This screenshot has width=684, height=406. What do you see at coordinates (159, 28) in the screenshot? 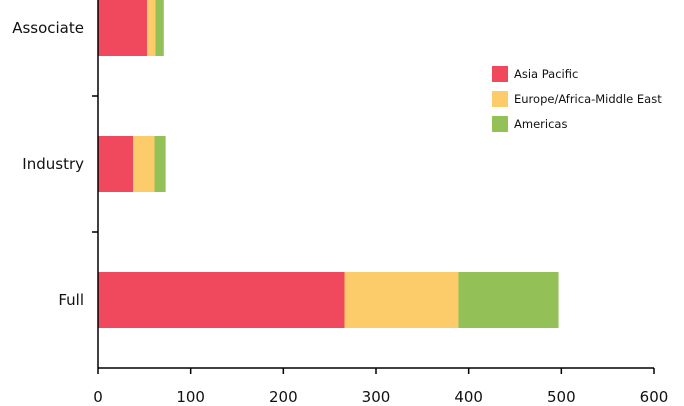
I see `bar-associate-americas` at bounding box center [159, 28].